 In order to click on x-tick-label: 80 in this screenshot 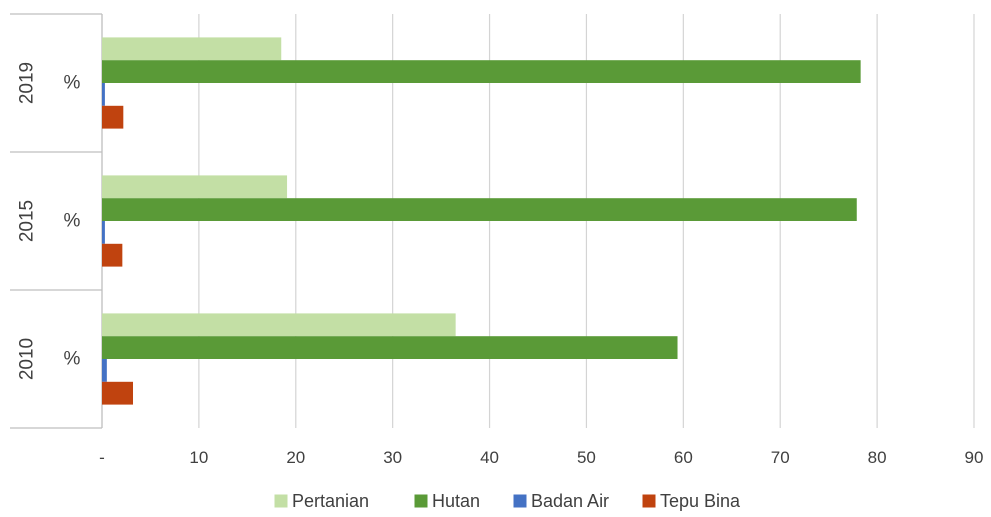, I will do `click(877, 457)`.